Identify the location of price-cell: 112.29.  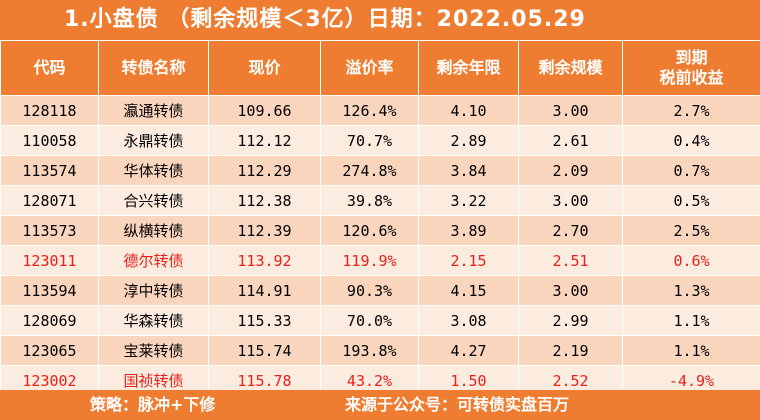
(264, 170).